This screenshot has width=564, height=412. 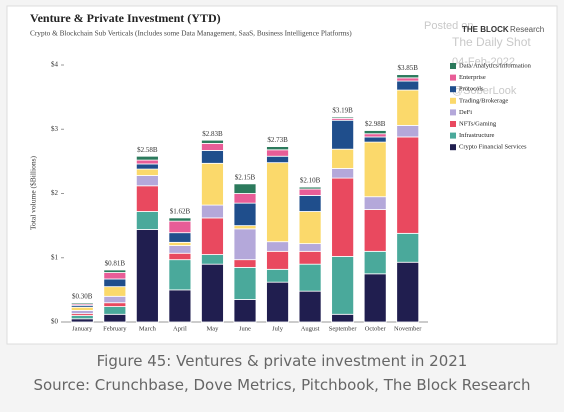 What do you see at coordinates (449, 26) in the screenshot?
I see `watermark-posted: Posted on` at bounding box center [449, 26].